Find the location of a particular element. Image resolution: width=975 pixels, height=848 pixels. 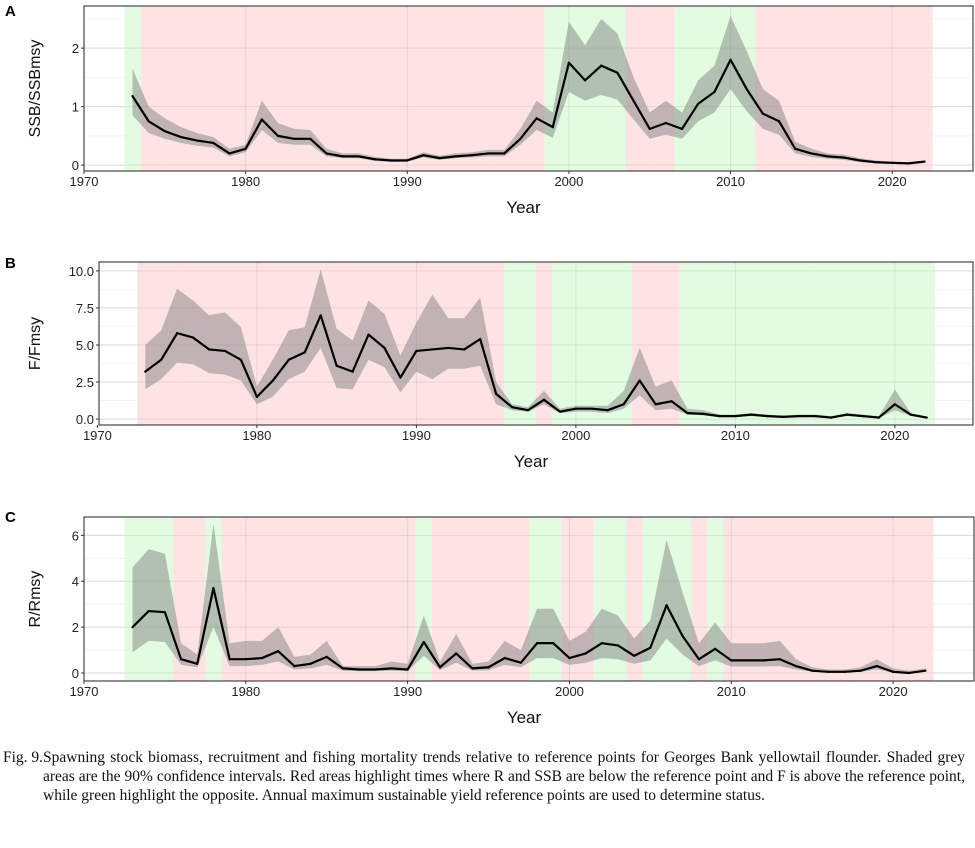

series-segment-1988 is located at coordinates (383, 160).